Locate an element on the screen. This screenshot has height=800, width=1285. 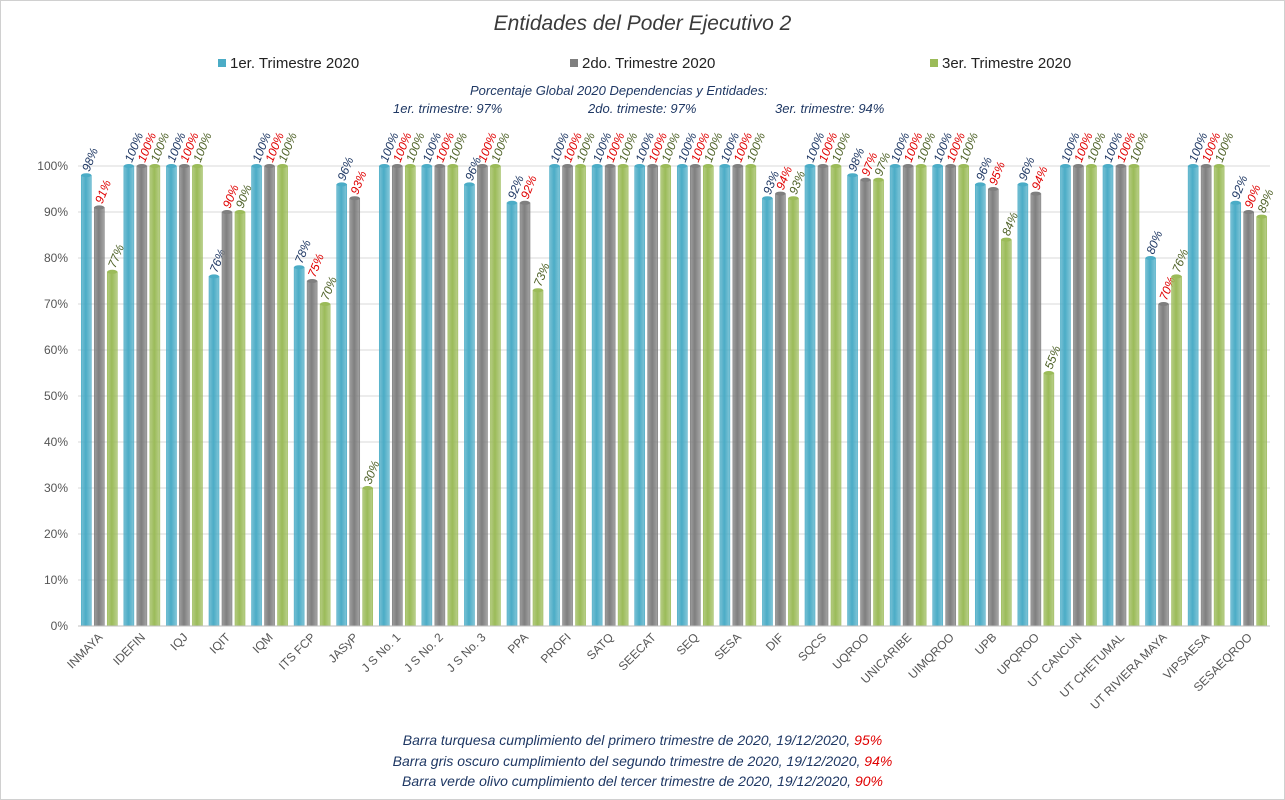
y-tick-label: 40% is located at coordinates (56, 442).